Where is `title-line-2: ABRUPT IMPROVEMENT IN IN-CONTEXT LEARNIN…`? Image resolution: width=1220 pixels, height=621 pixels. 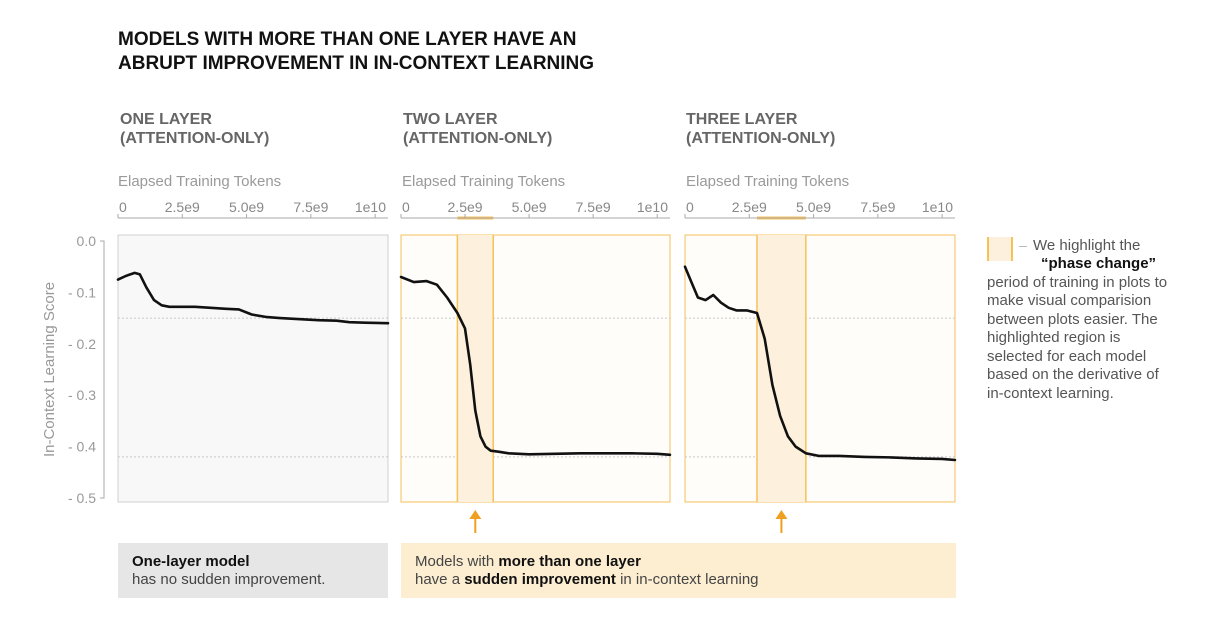
title-line-2: ABRUPT IMPROVEMENT IN IN-CONTEXT LEARNIN… is located at coordinates (356, 63).